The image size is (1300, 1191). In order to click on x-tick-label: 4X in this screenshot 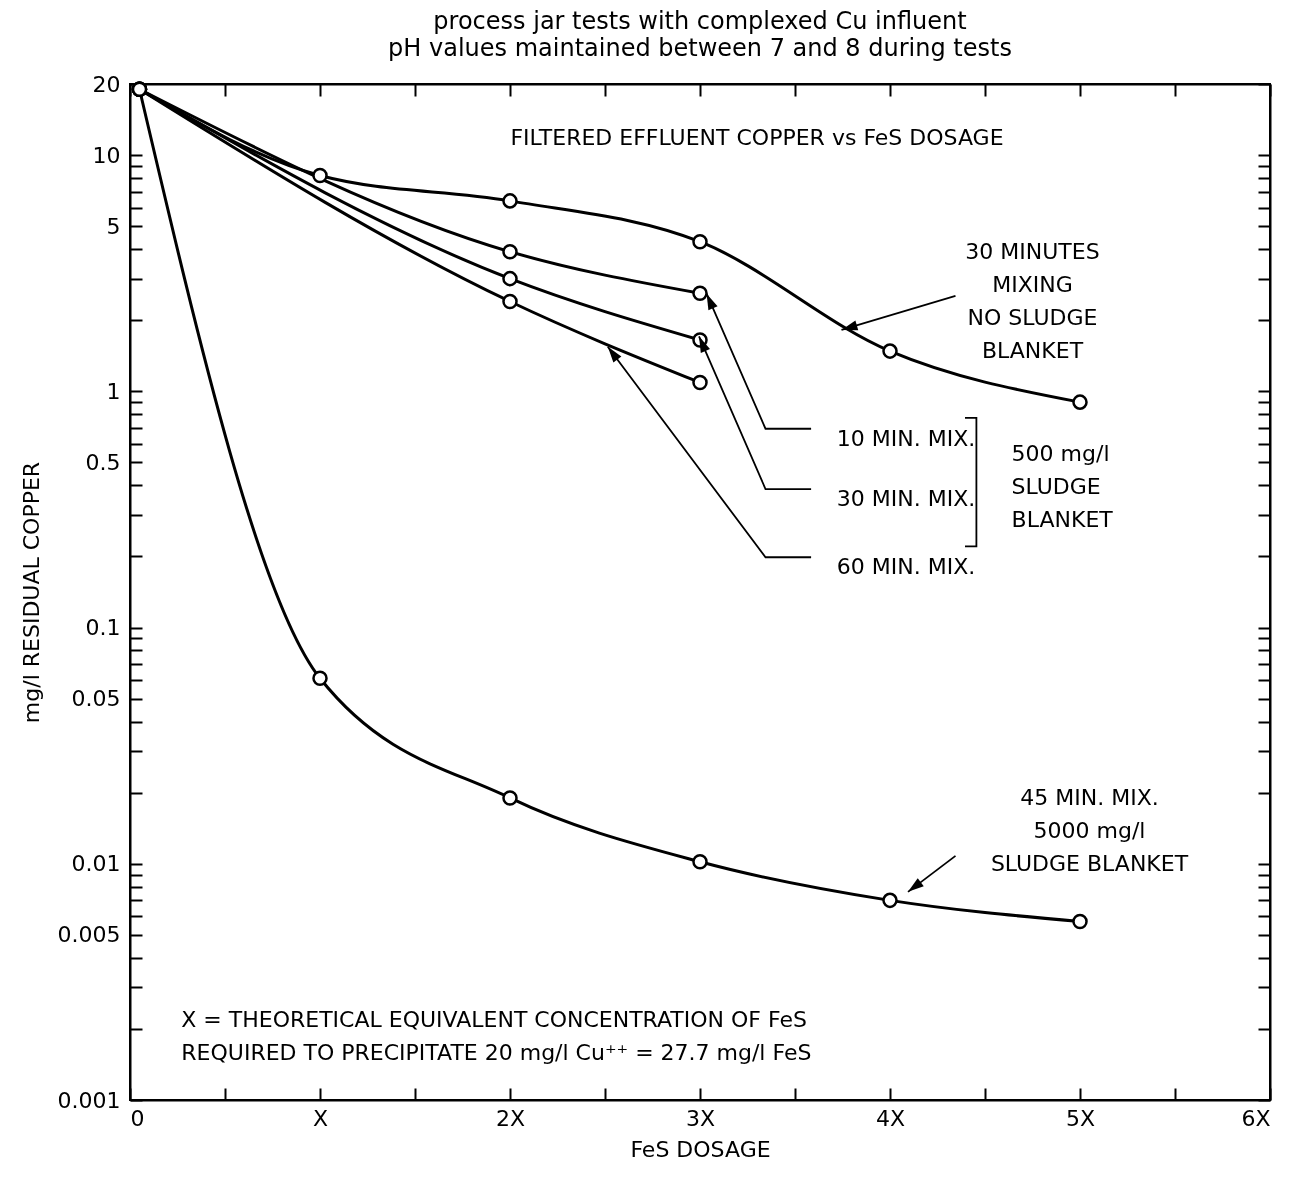, I will do `click(890, 1118)`.